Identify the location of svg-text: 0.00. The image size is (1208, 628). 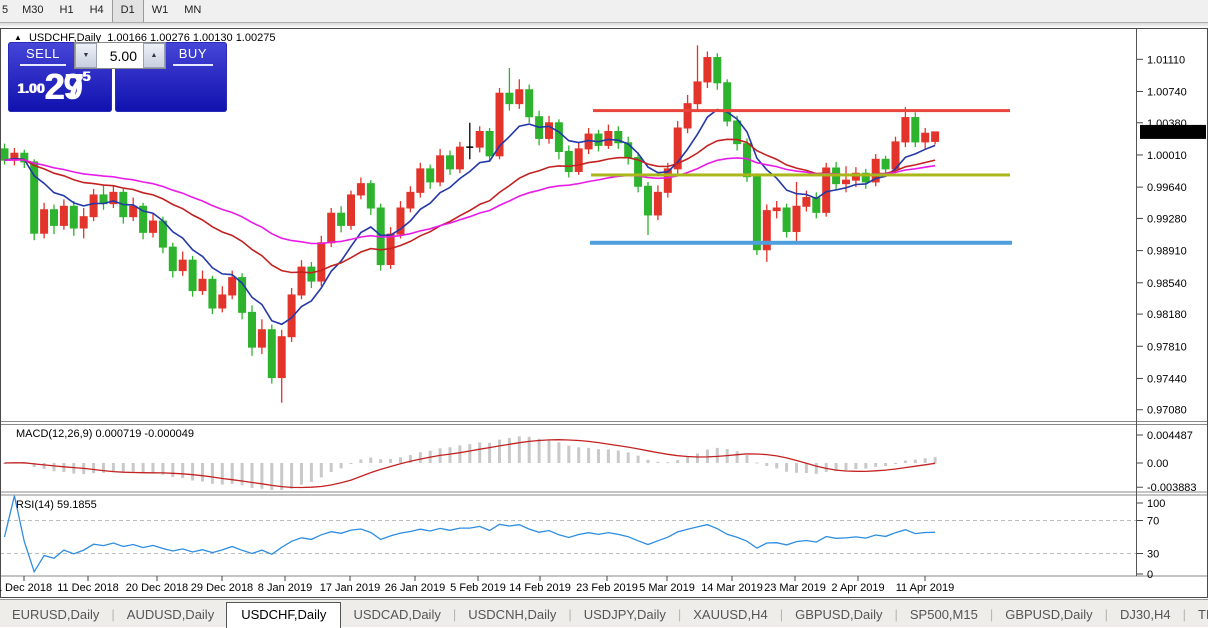
(1157, 464).